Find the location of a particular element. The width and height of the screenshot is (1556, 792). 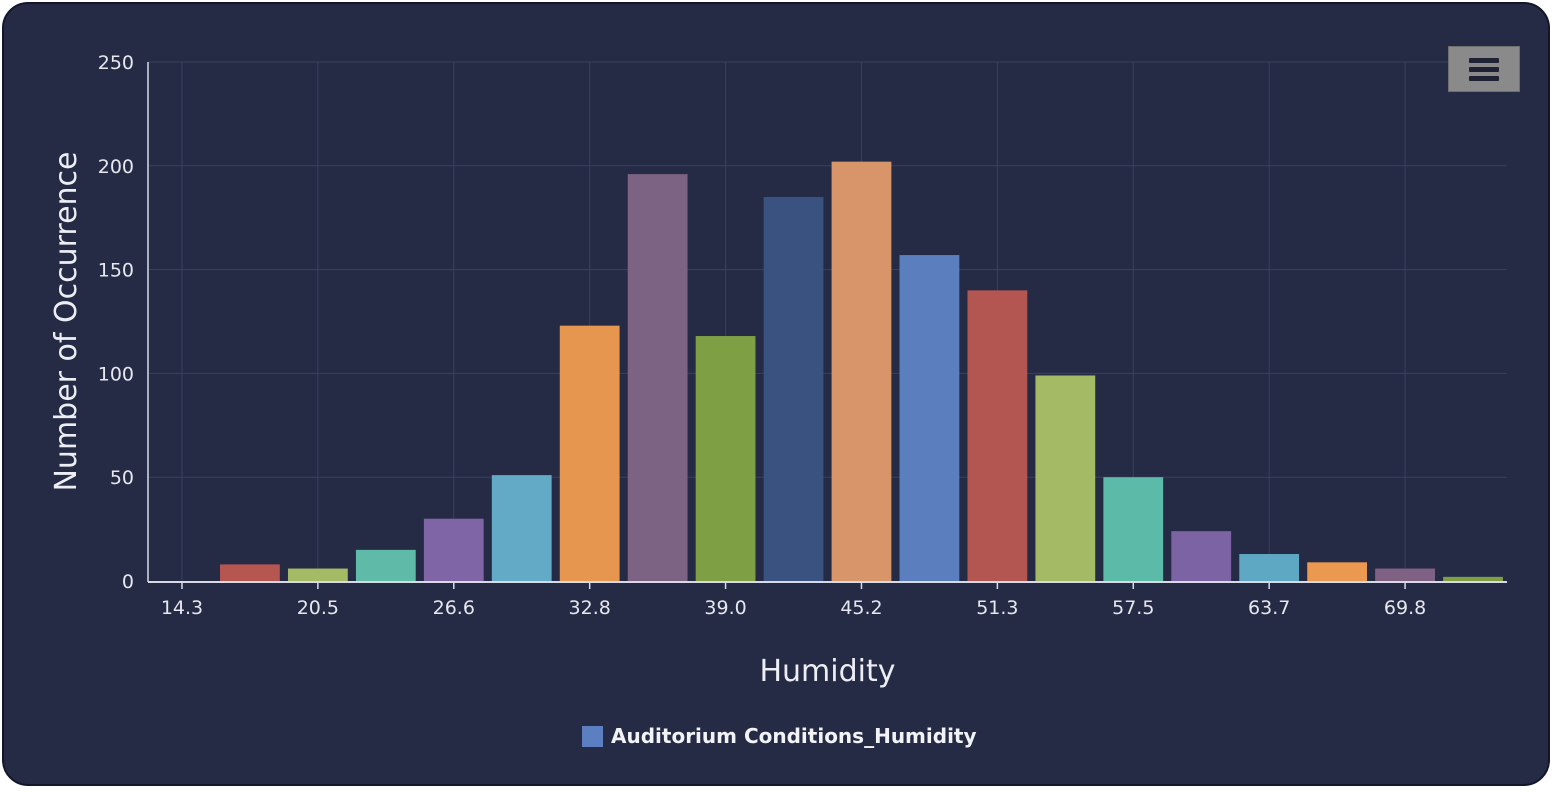

legend-label: Auditorium Conditions_Humidity is located at coordinates (794, 736).